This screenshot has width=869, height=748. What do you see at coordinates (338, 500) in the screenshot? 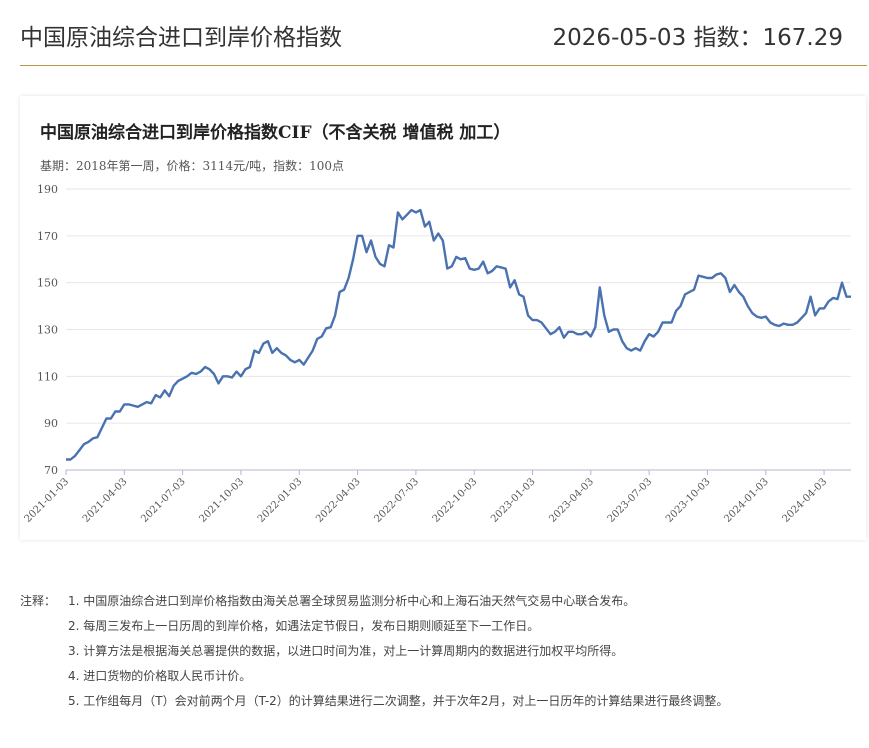
I see `x-tick-label: 2022-04-03` at bounding box center [338, 500].